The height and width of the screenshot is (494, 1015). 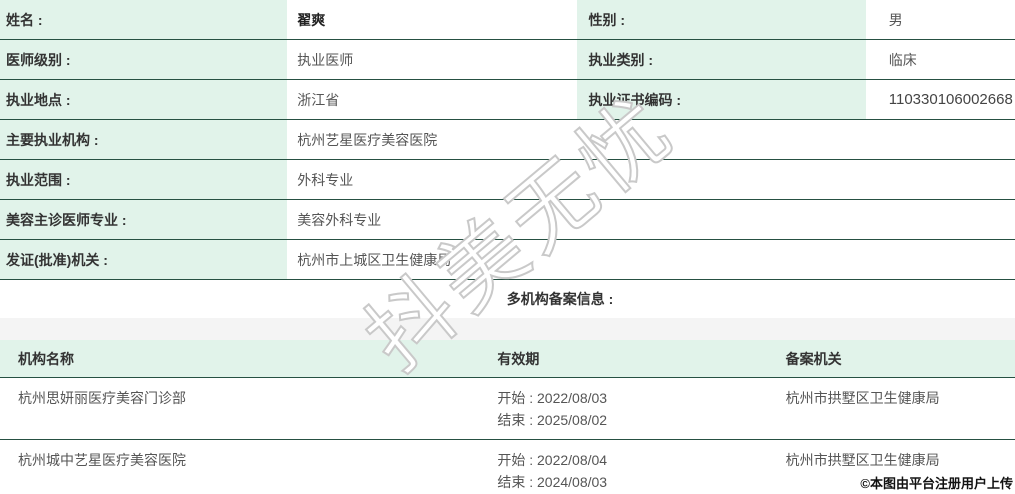 I want to click on practice-scope-value: 外科专业, so click(x=651, y=179).